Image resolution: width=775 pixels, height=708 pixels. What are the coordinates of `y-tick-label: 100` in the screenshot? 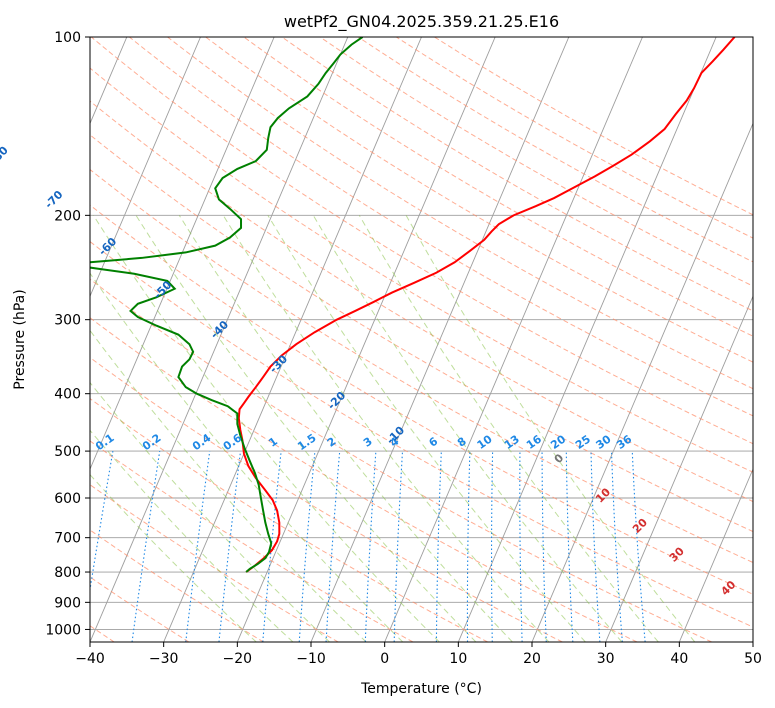 It's located at (67, 38).